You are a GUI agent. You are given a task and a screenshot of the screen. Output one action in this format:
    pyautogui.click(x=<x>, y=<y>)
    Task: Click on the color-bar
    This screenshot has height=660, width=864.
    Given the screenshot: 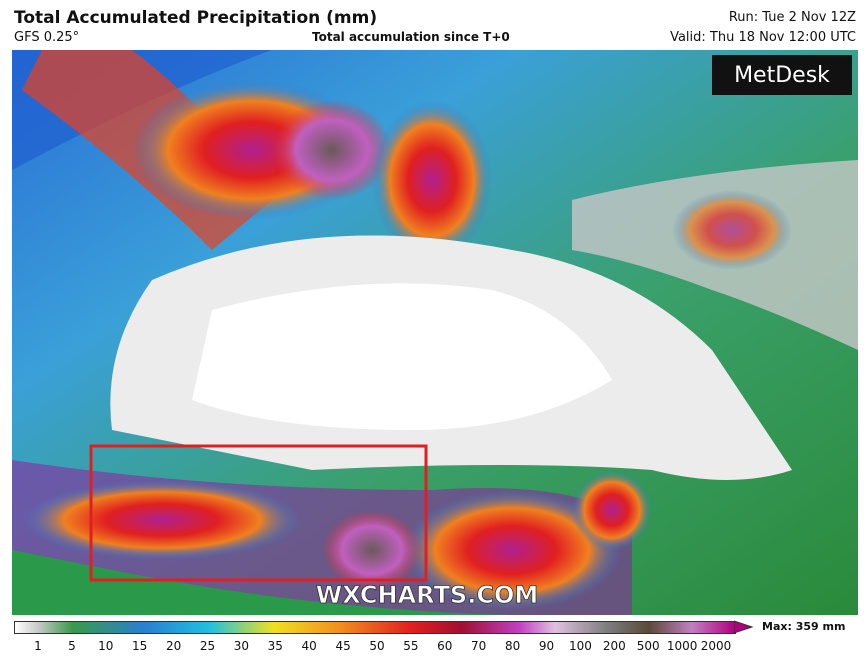 What is the action you would take?
    pyautogui.click(x=375, y=627)
    